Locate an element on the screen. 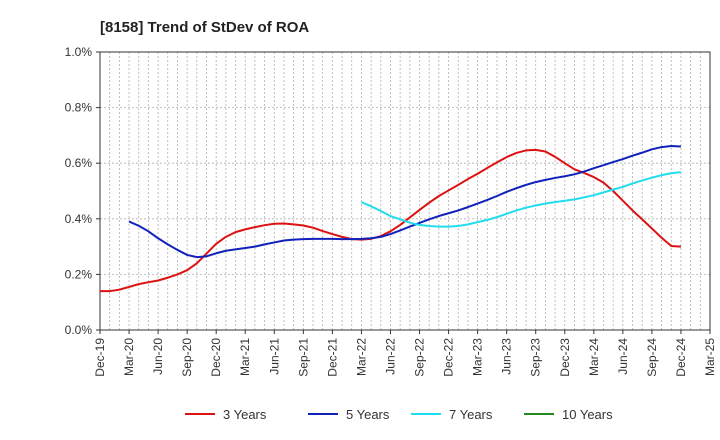 The width and height of the screenshot is (720, 440). x-tick-label: Sep-21 is located at coordinates (303, 357).